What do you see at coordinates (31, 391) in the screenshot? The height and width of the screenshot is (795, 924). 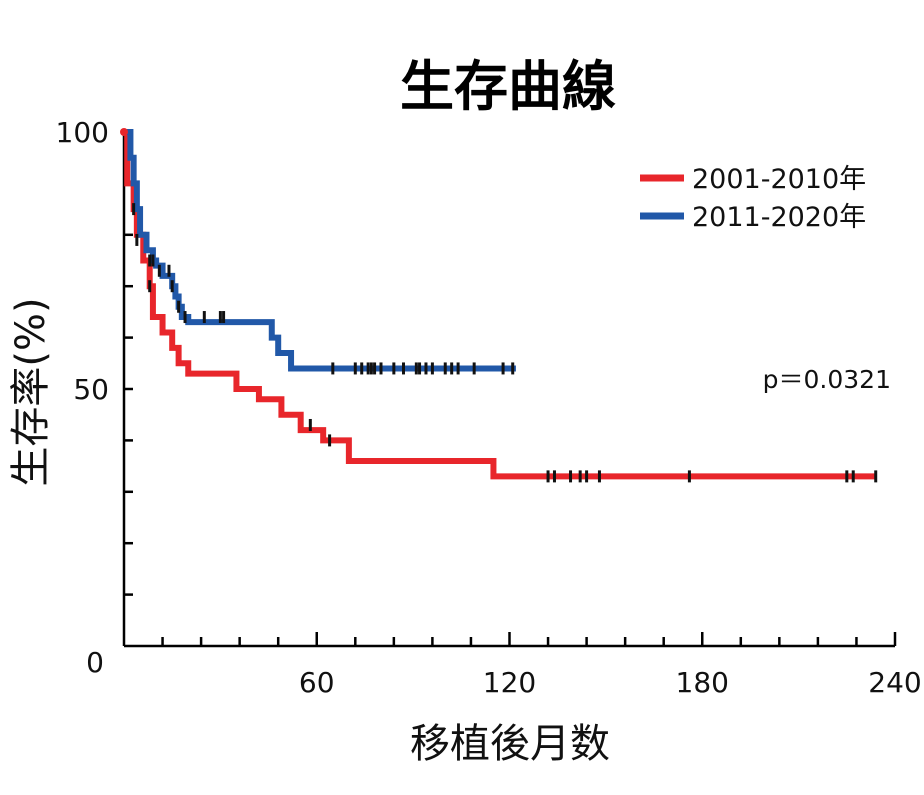 I see `y-axis-label: 生存率(%)` at bounding box center [31, 391].